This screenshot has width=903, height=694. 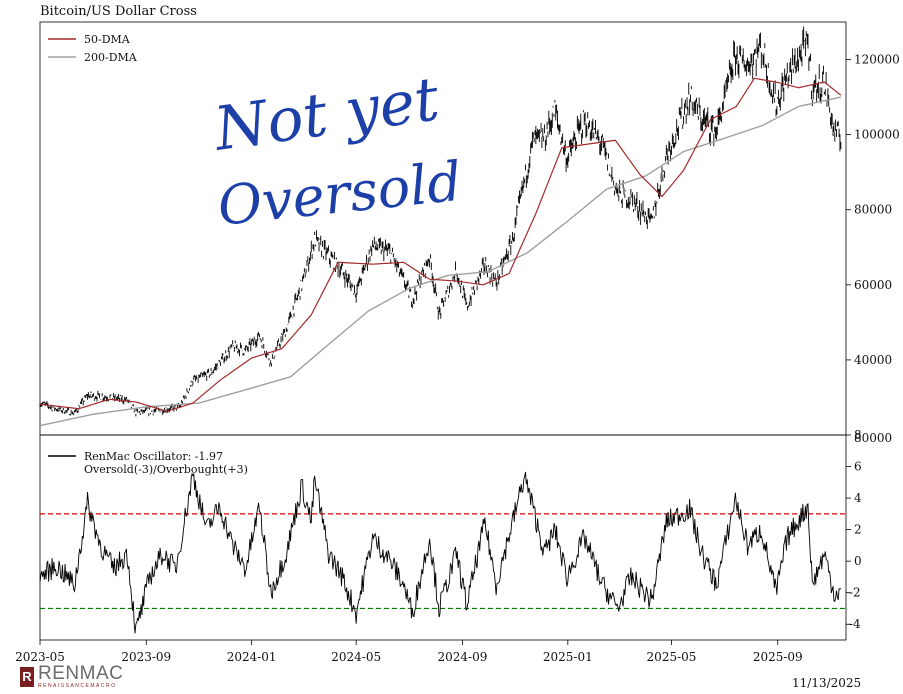 I want to click on renmac-logo: R RENMAC RENAISSANCEMACRO, so click(x=71, y=676).